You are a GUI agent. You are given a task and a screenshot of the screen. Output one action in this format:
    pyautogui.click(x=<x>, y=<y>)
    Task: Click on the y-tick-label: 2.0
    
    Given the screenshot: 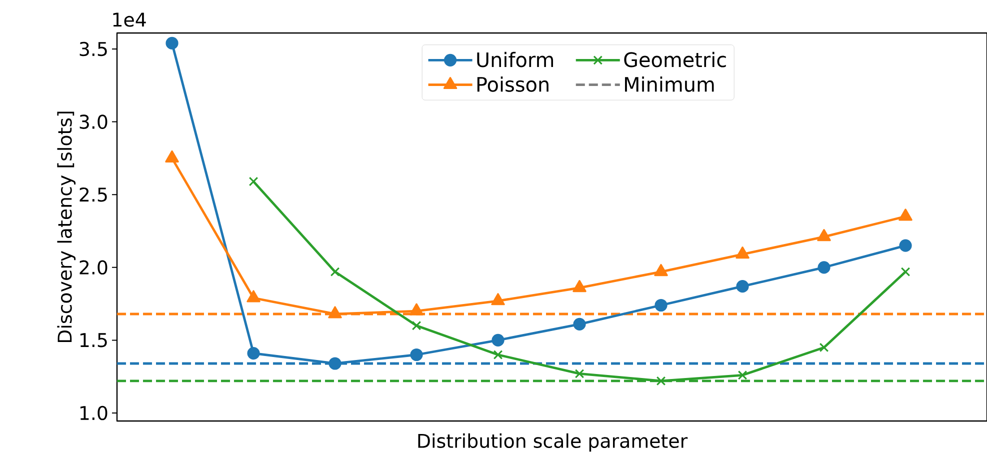 What is the action you would take?
    pyautogui.click(x=94, y=267)
    